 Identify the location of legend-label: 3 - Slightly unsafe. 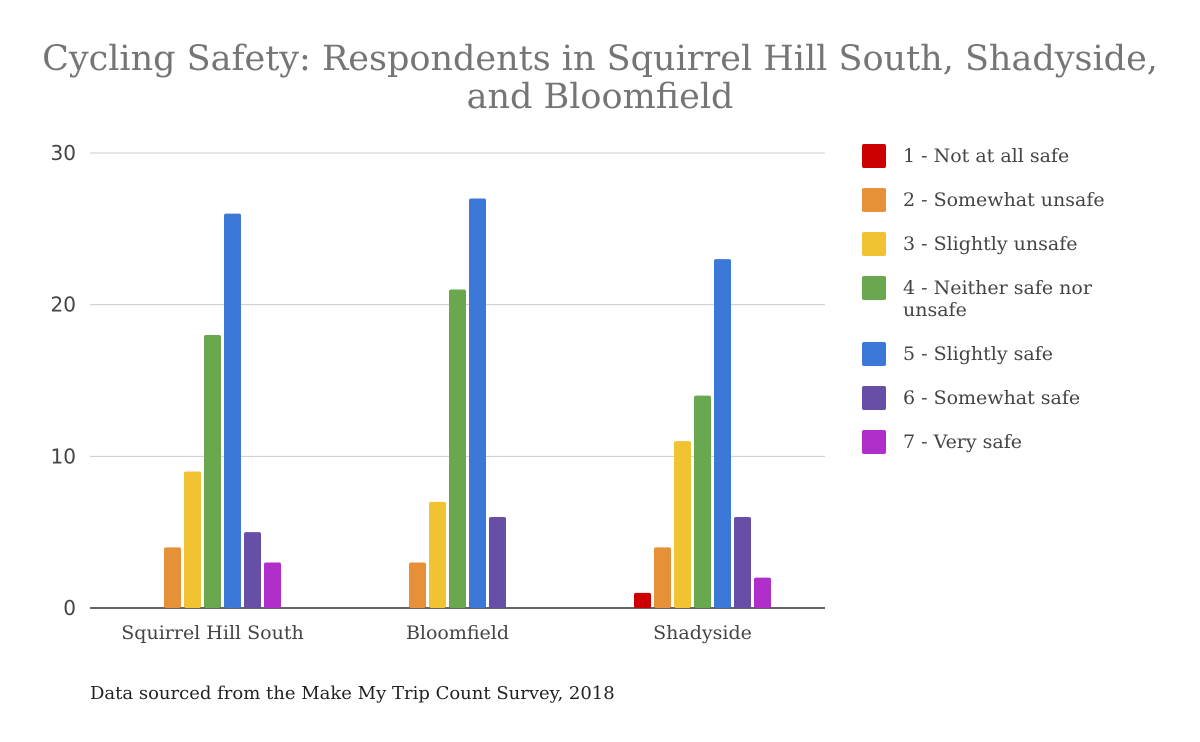
(990, 244).